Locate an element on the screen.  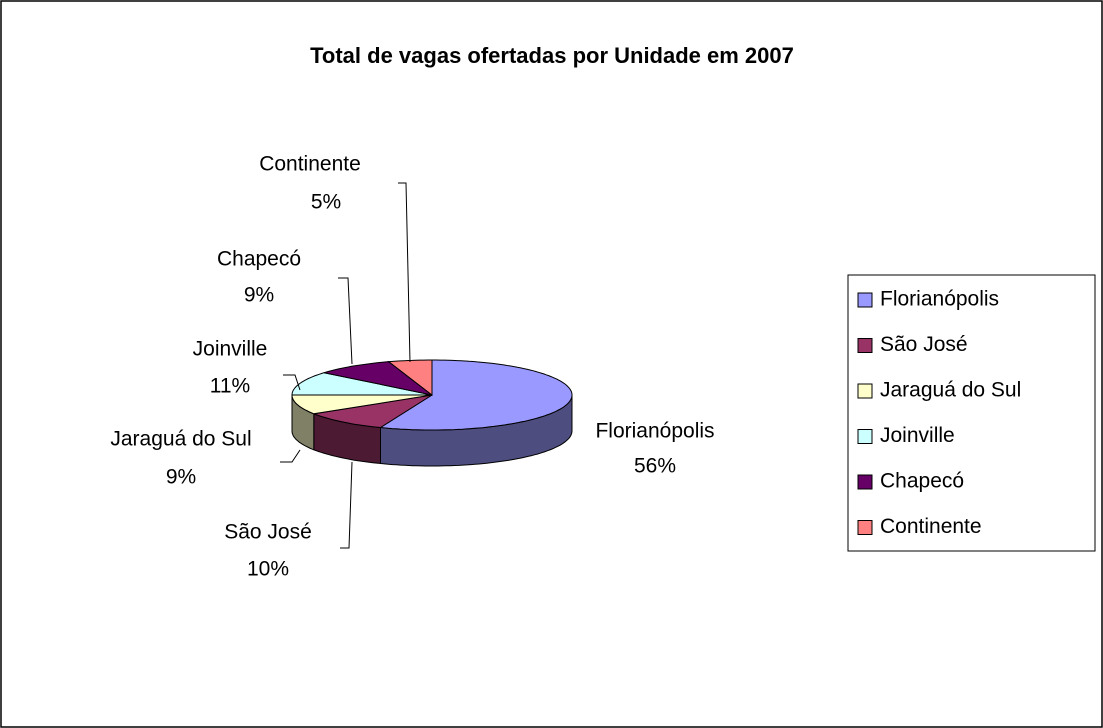
data-label-name: Joinville is located at coordinates (230, 349).